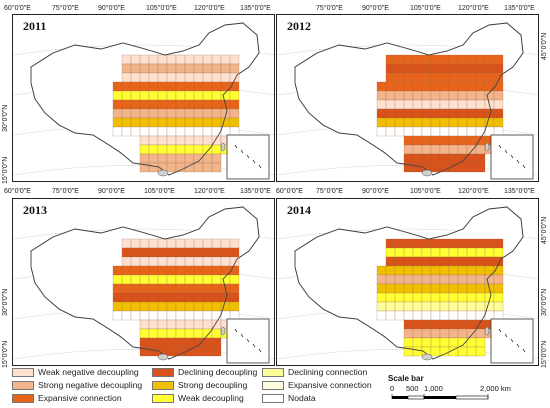  What do you see at coordinates (487, 331) in the screenshot?
I see `taiwan-island` at bounding box center [487, 331].